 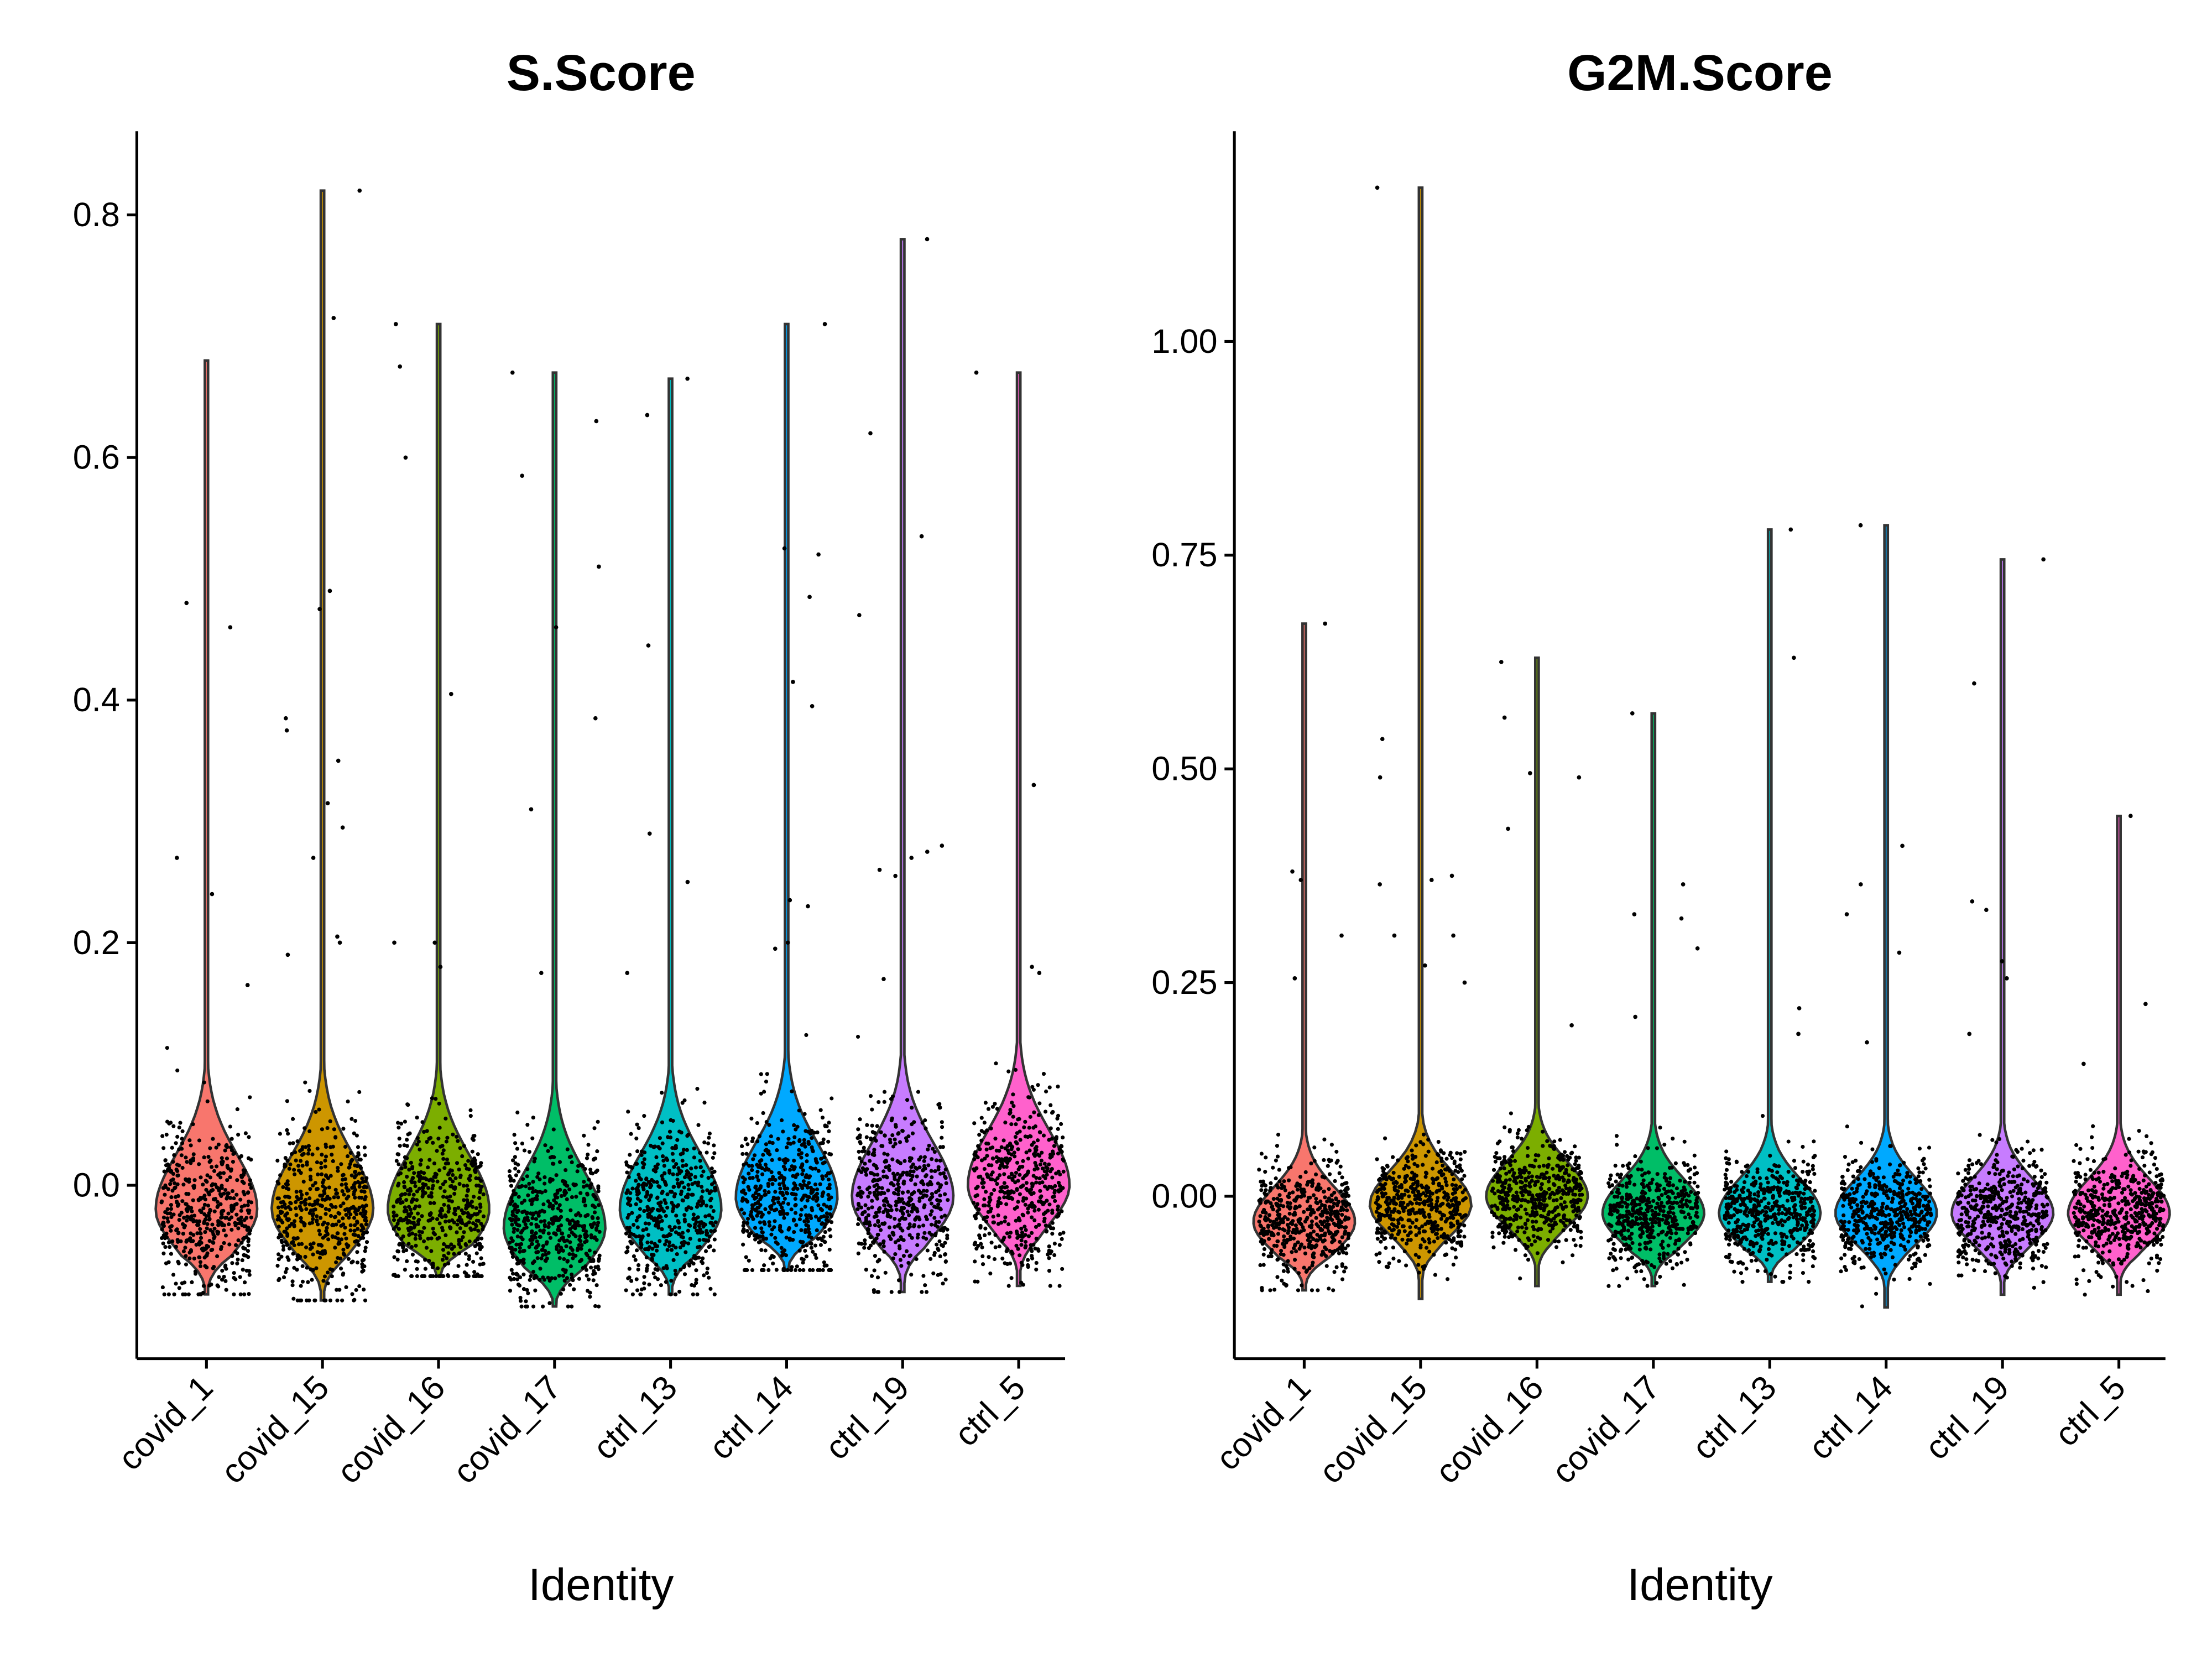 I want to click on y-tick-label: 0.0, so click(x=96, y=1184).